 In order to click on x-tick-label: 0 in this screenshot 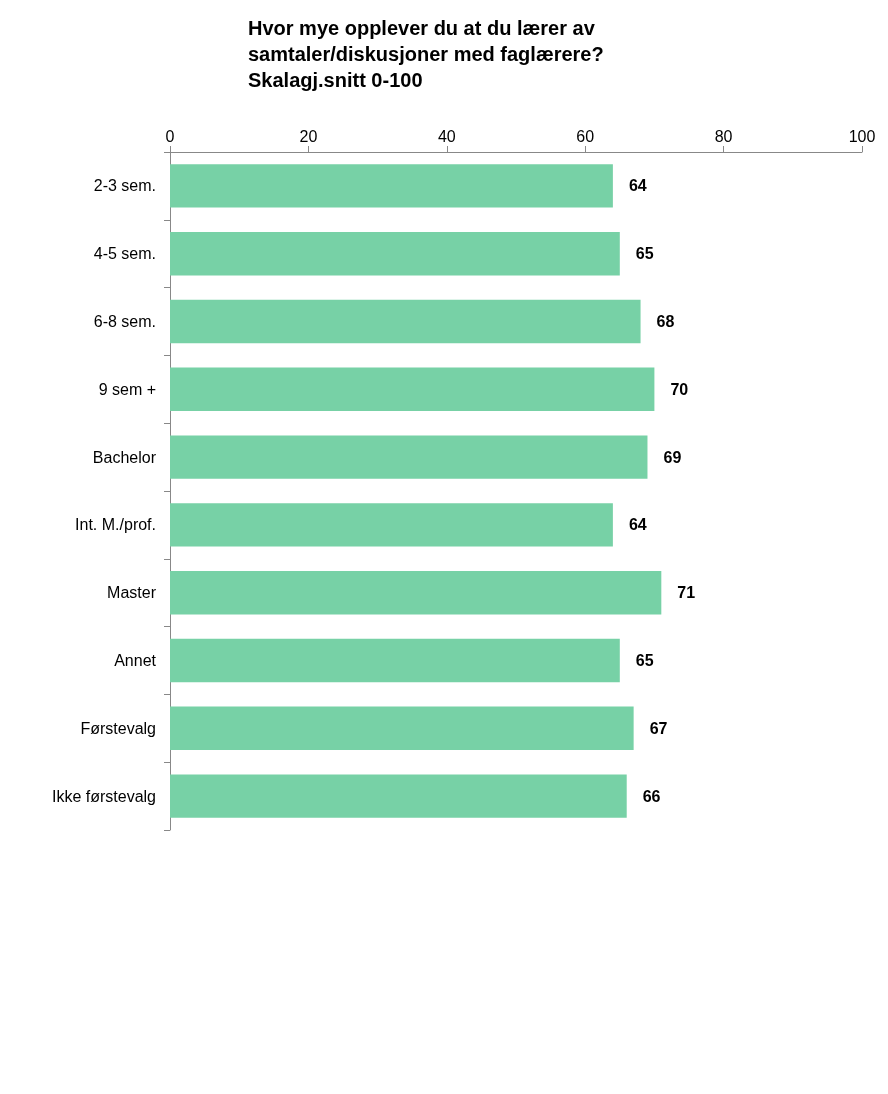, I will do `click(170, 136)`.